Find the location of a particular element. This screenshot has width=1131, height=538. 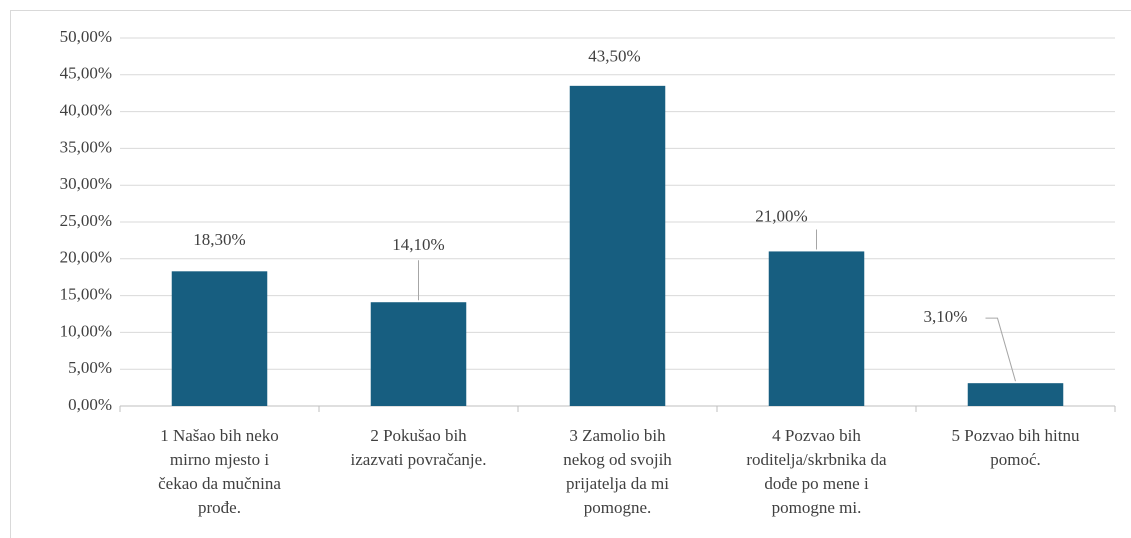

value-label: 3,10% is located at coordinates (946, 316).